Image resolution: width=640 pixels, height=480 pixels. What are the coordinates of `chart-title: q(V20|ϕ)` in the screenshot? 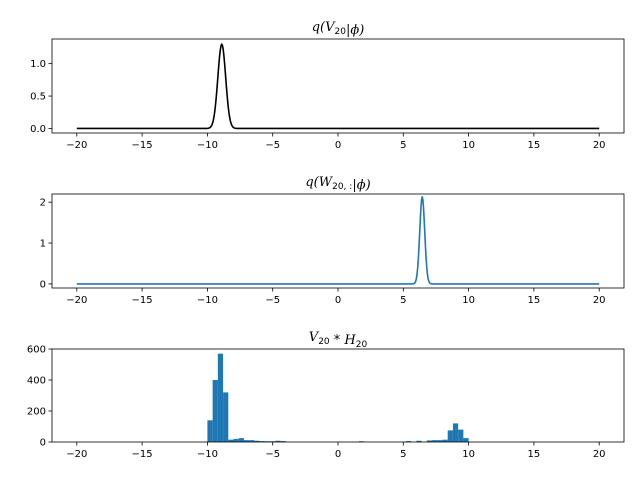 It's located at (338, 29).